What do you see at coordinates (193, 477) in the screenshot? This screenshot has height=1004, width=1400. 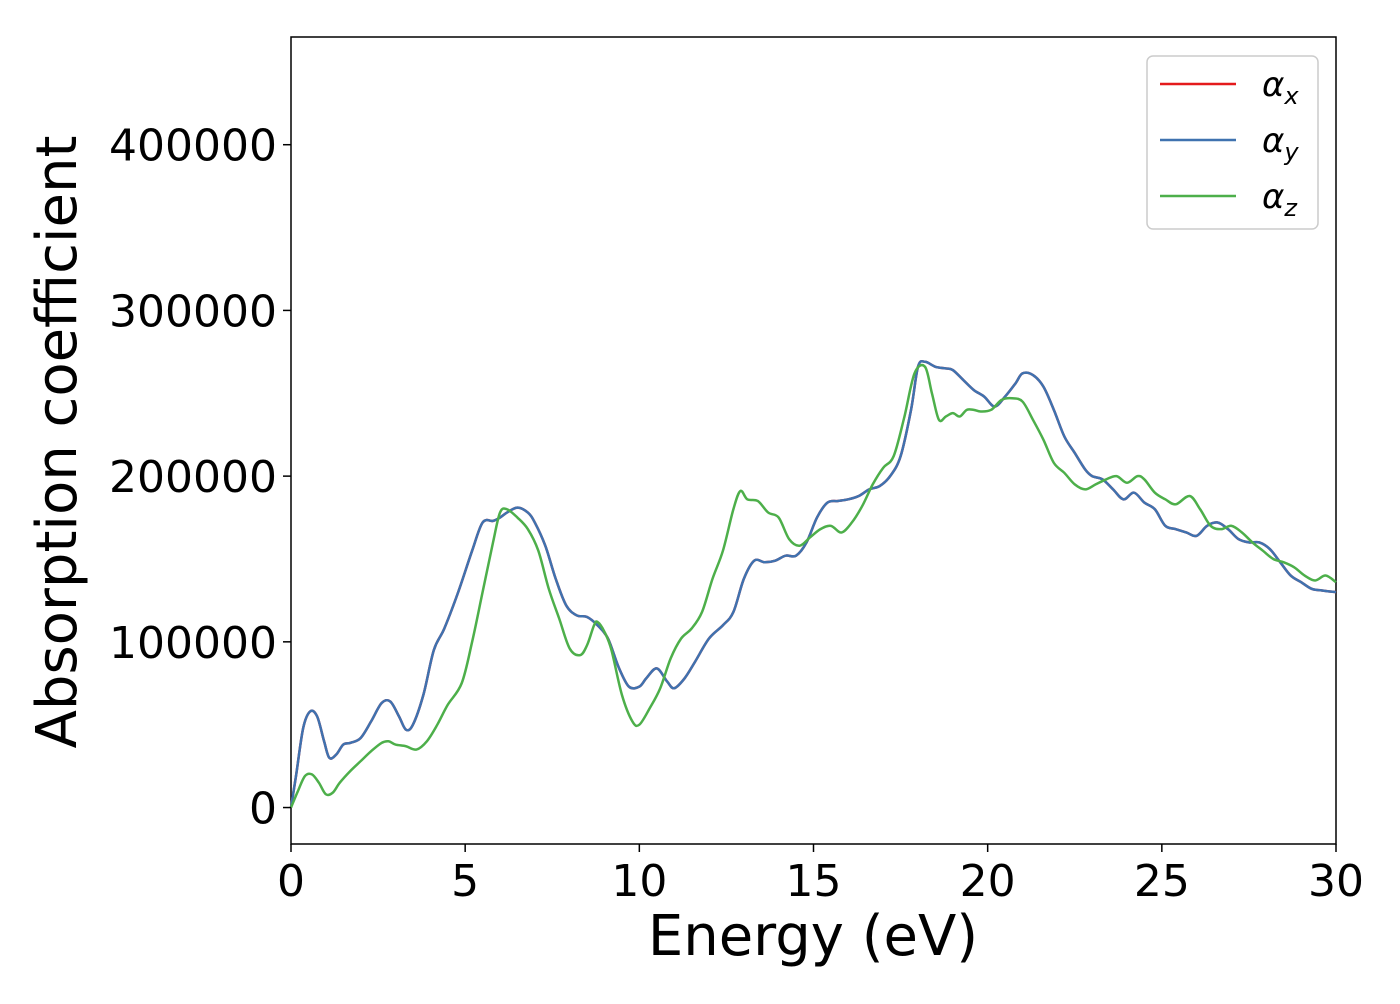 I see `y-tick-label: 200000` at bounding box center [193, 477].